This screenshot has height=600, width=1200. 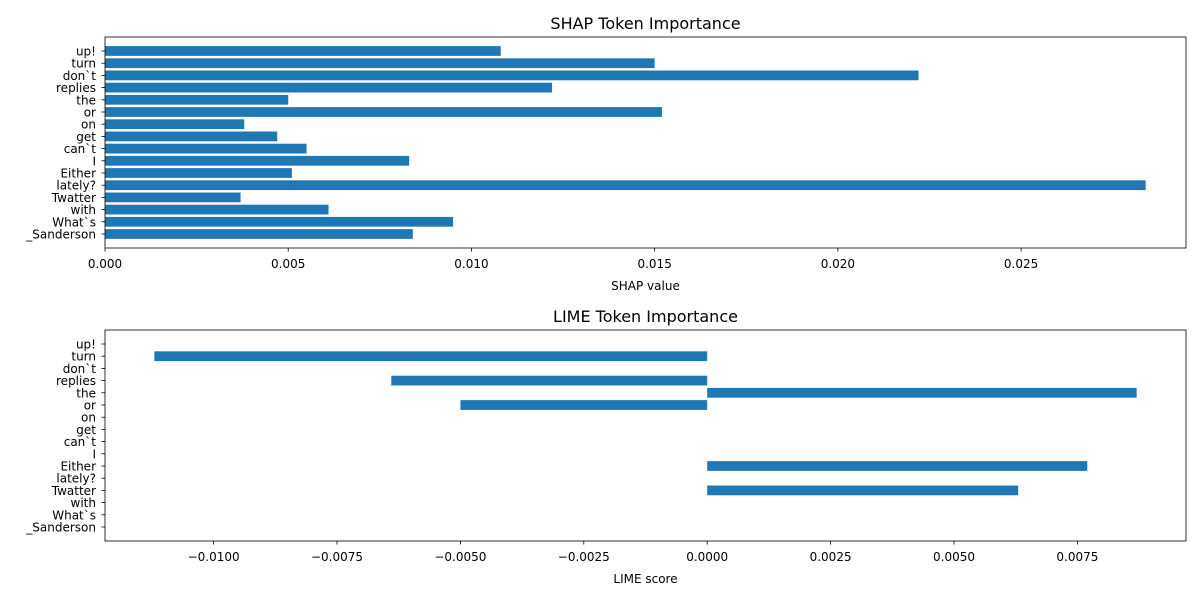 What do you see at coordinates (105, 264) in the screenshot?
I see `x-tick-label: 0.000` at bounding box center [105, 264].